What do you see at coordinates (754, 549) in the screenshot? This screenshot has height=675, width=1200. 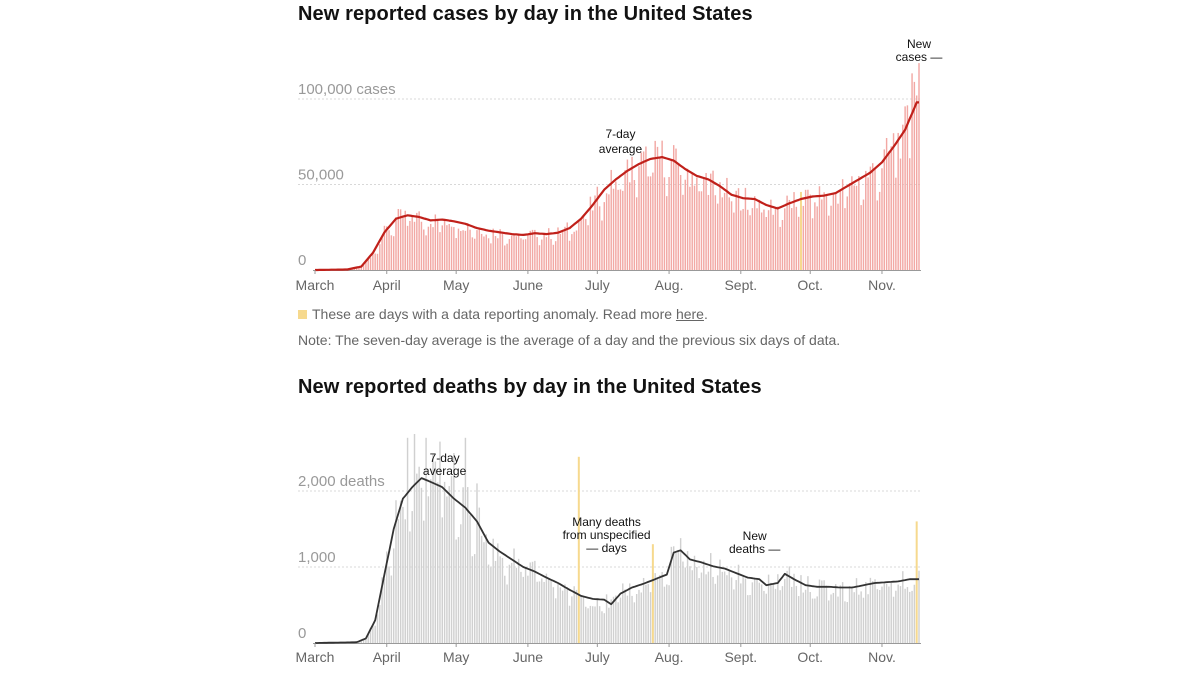 I see `annotation-label: deaths —` at bounding box center [754, 549].